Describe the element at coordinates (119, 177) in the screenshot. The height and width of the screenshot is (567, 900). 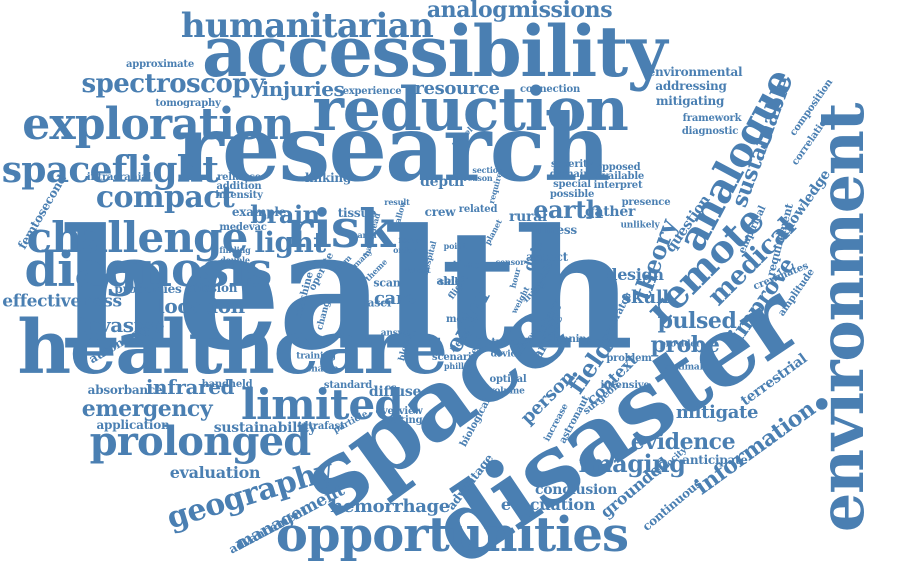
I see `word-intracranial: intracranial` at that location.